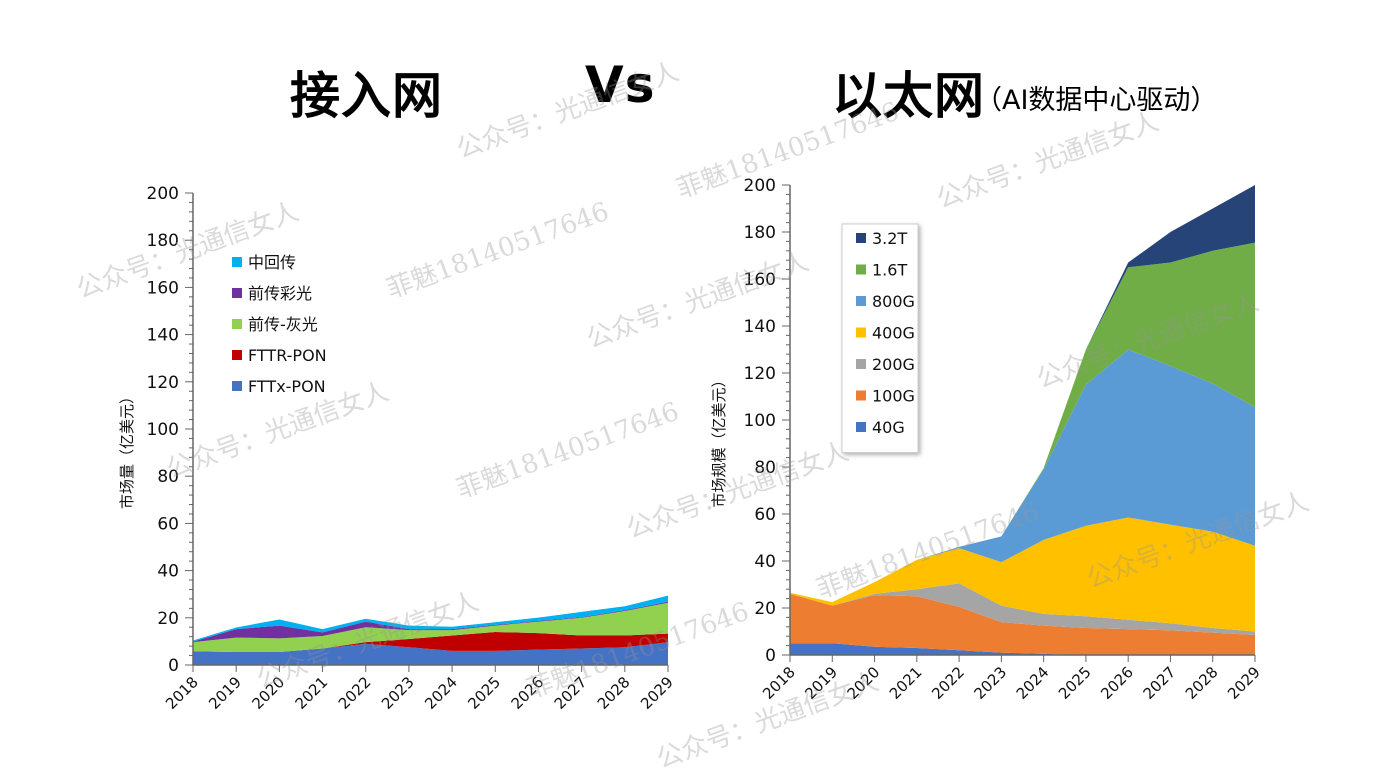 This screenshot has height=779, width=1384. I want to click on right-subtitle: （AI数据中心驱动）, so click(1096, 100).